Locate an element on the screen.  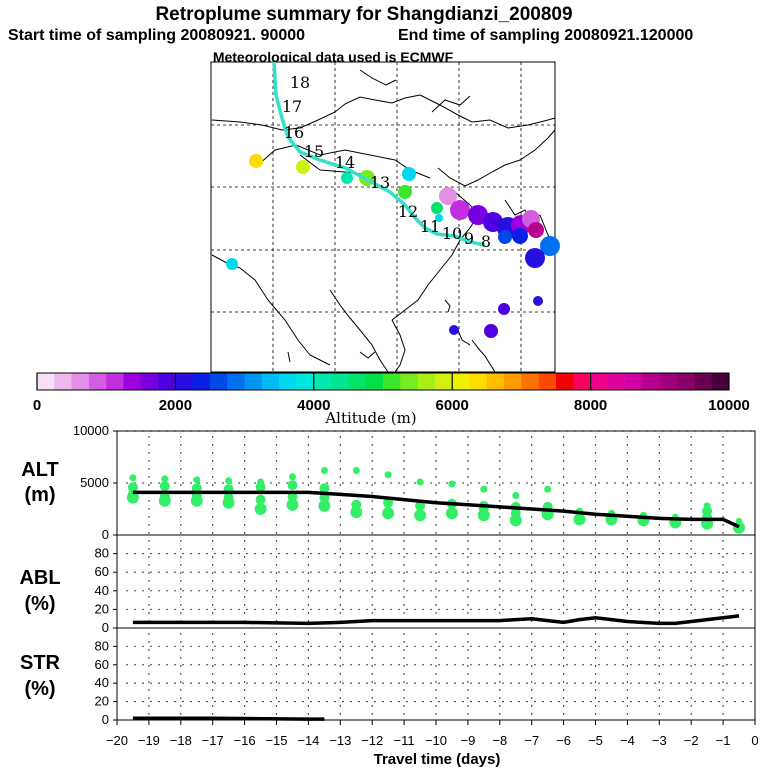
abl-panel-ylabel-unit: (%) is located at coordinates (39, 604).